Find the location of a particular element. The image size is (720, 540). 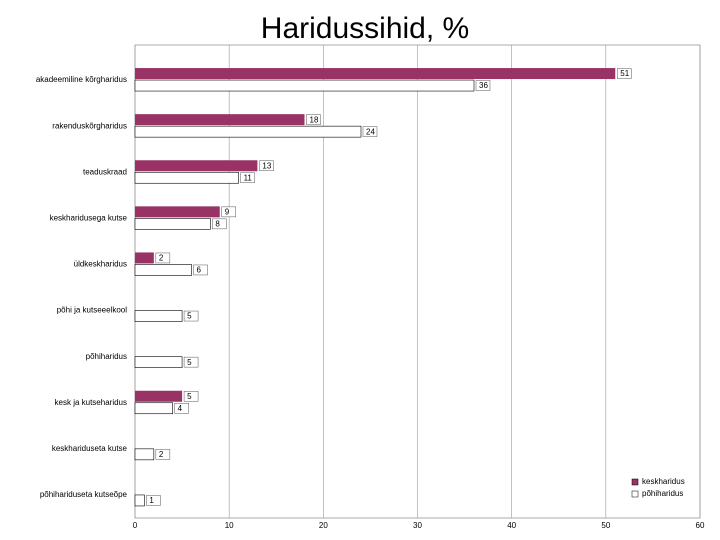

value-label: 4 is located at coordinates (180, 408).